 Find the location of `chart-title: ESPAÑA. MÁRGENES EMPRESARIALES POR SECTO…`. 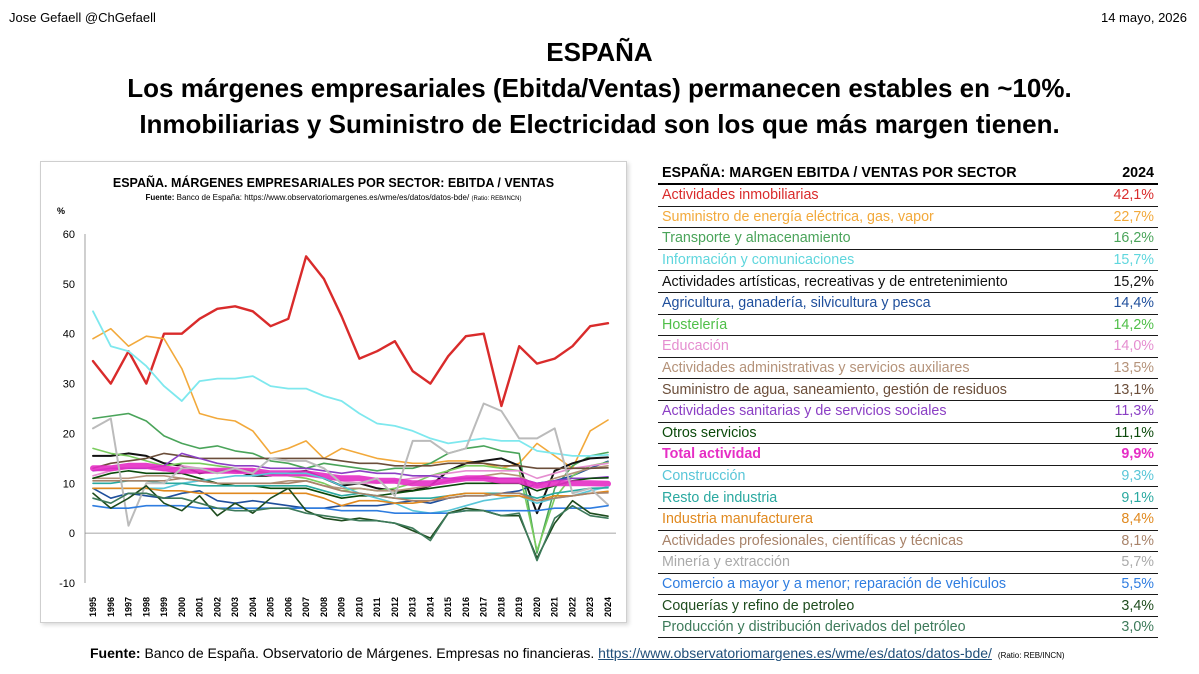

chart-title: ESPAÑA. MÁRGENES EMPRESARIALES POR SECTO… is located at coordinates (333, 183).